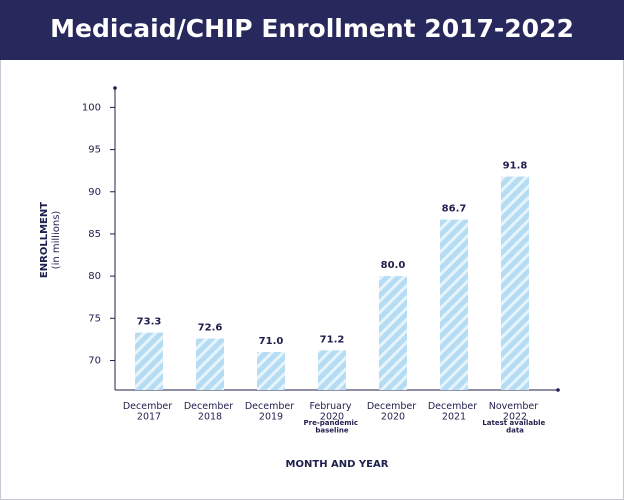 This screenshot has width=624, height=500. Describe the element at coordinates (210, 411) in the screenshot. I see `x-tick-label: December 2018` at that location.